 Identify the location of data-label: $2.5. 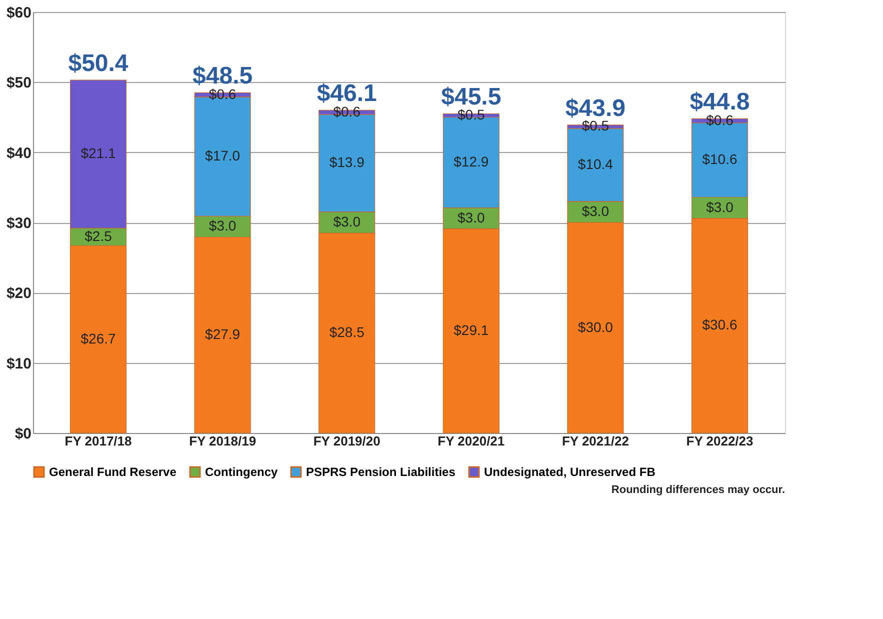
(98, 236).